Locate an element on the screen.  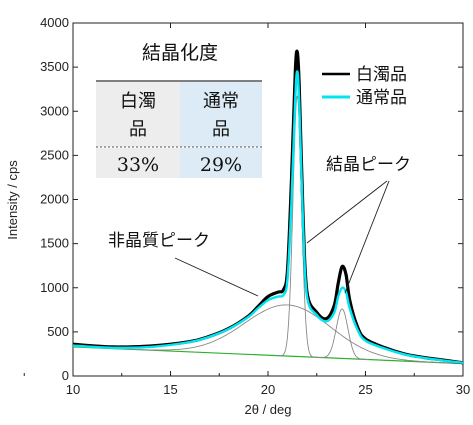
y-tick-label: 2000 is located at coordinates (54, 199).